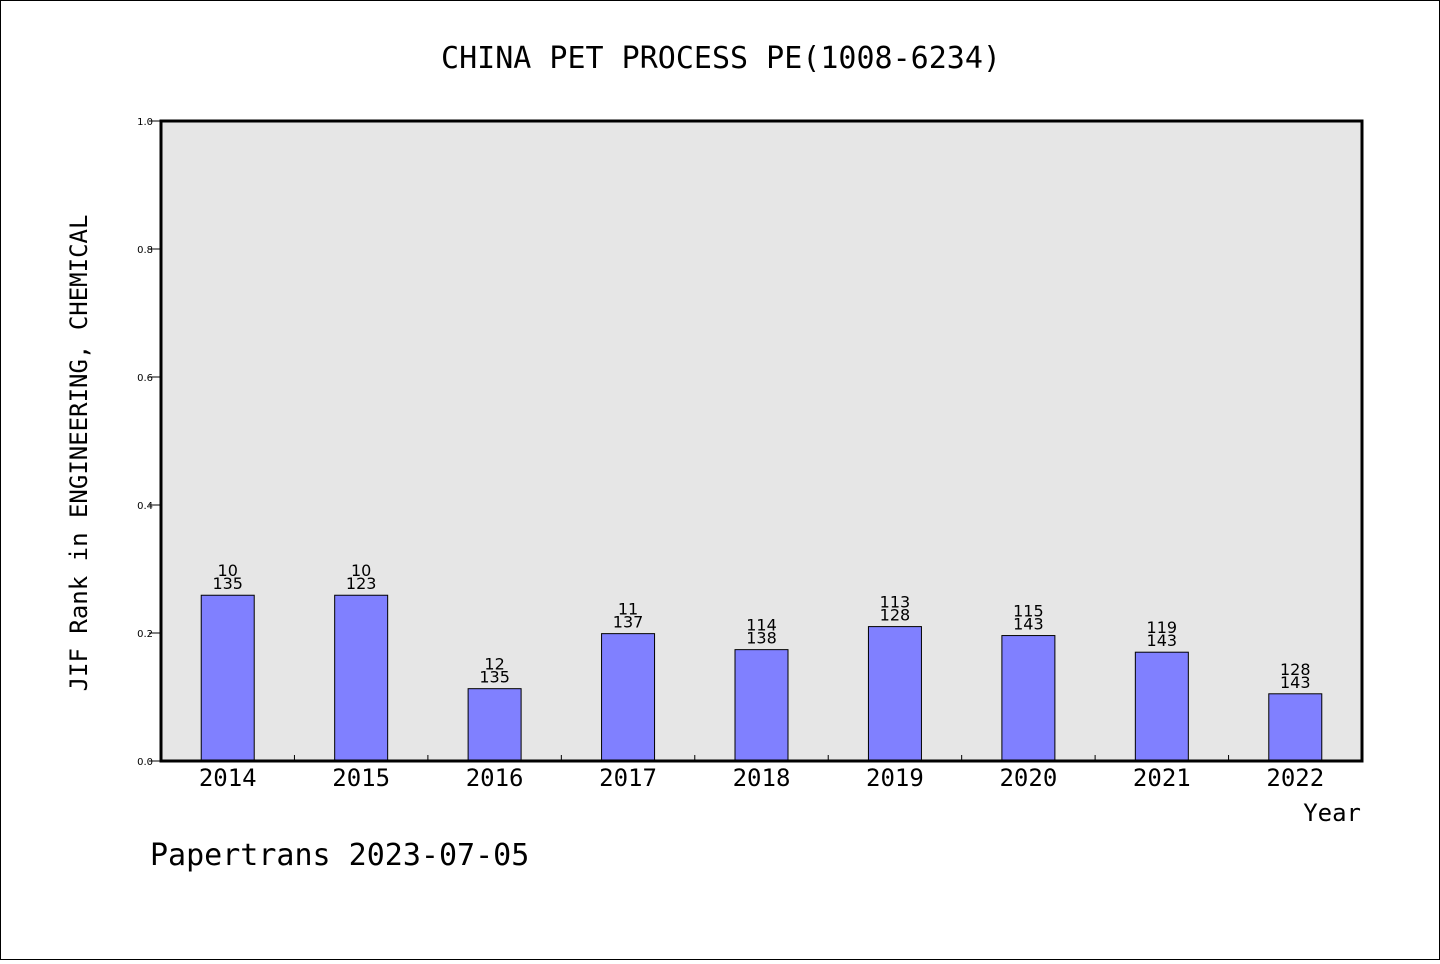 This screenshot has height=964, width=1440. I want to click on y-tick-label: 0.8, so click(145, 250).